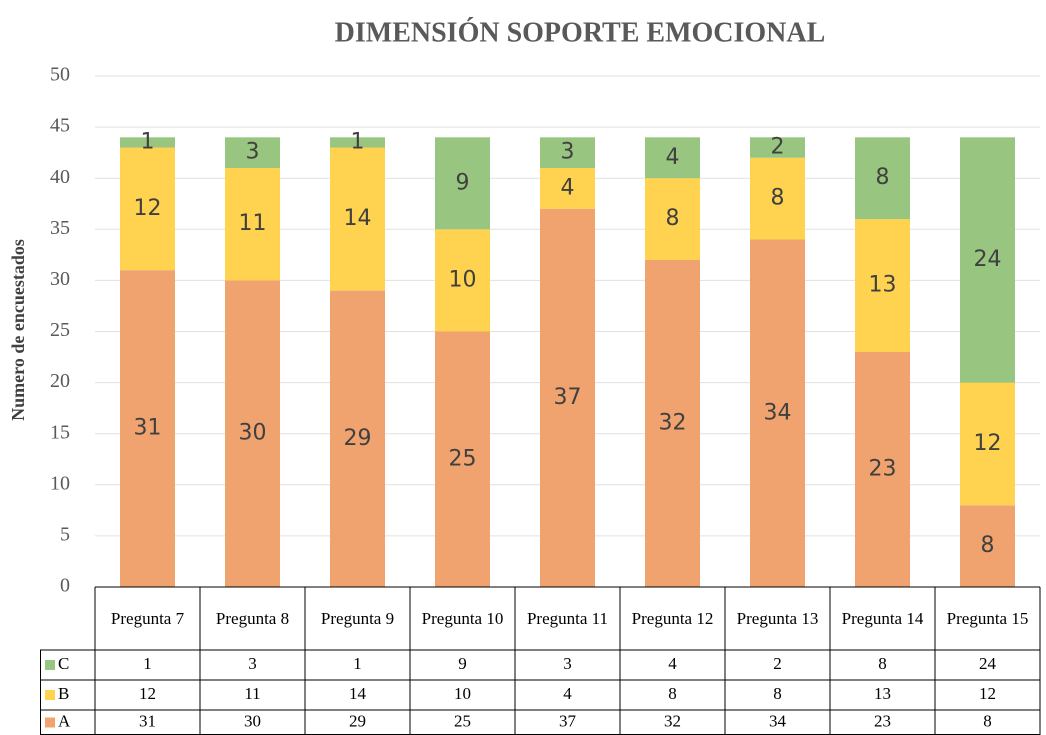 The height and width of the screenshot is (735, 1046). I want to click on x-tick-label: Pregunta 11, so click(567, 618).